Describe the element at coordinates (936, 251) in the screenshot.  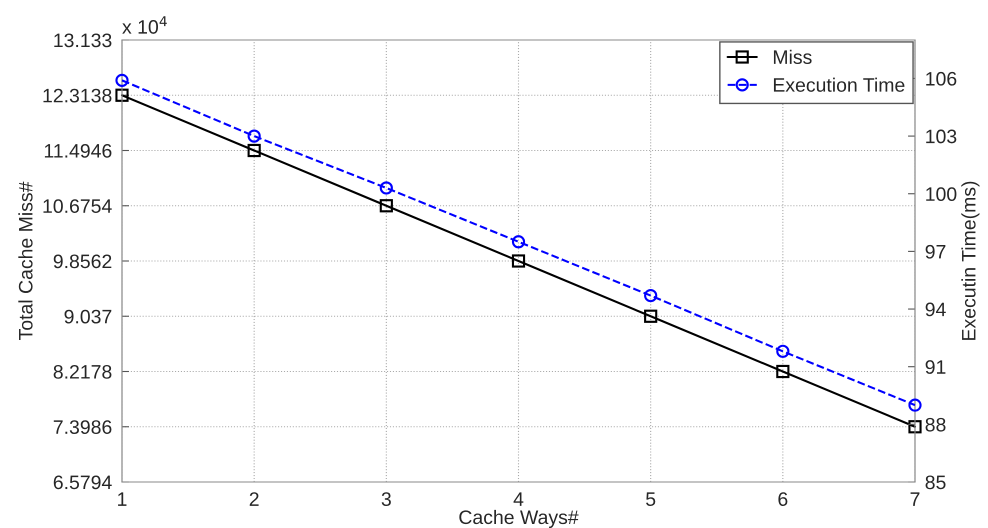
I see `y2-tick-label: 97` at that location.